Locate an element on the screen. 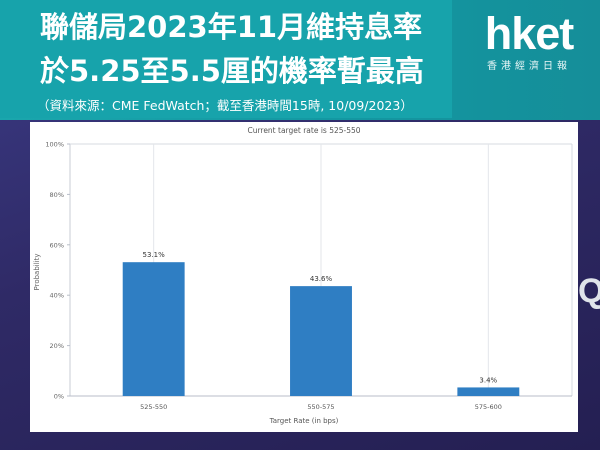 The height and width of the screenshot is (450, 600). x-tick-label: 525-550 is located at coordinates (153, 407).